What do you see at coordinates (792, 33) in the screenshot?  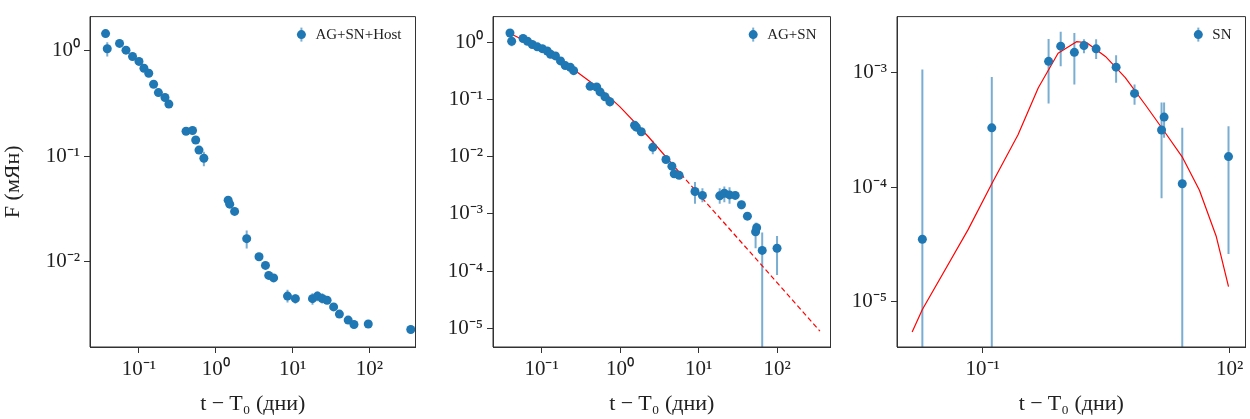 I see `legend-label: AG+SN` at bounding box center [792, 33].